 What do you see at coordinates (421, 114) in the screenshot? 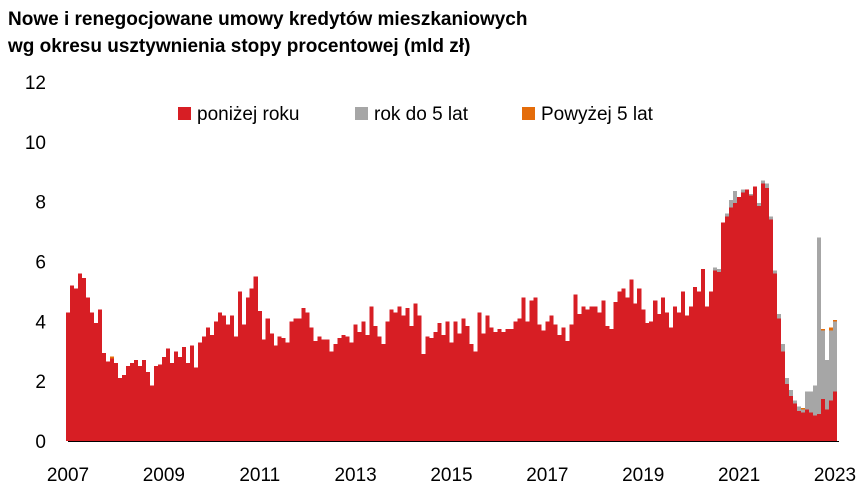
I see `legend-label: rok do 5 lat` at bounding box center [421, 114].